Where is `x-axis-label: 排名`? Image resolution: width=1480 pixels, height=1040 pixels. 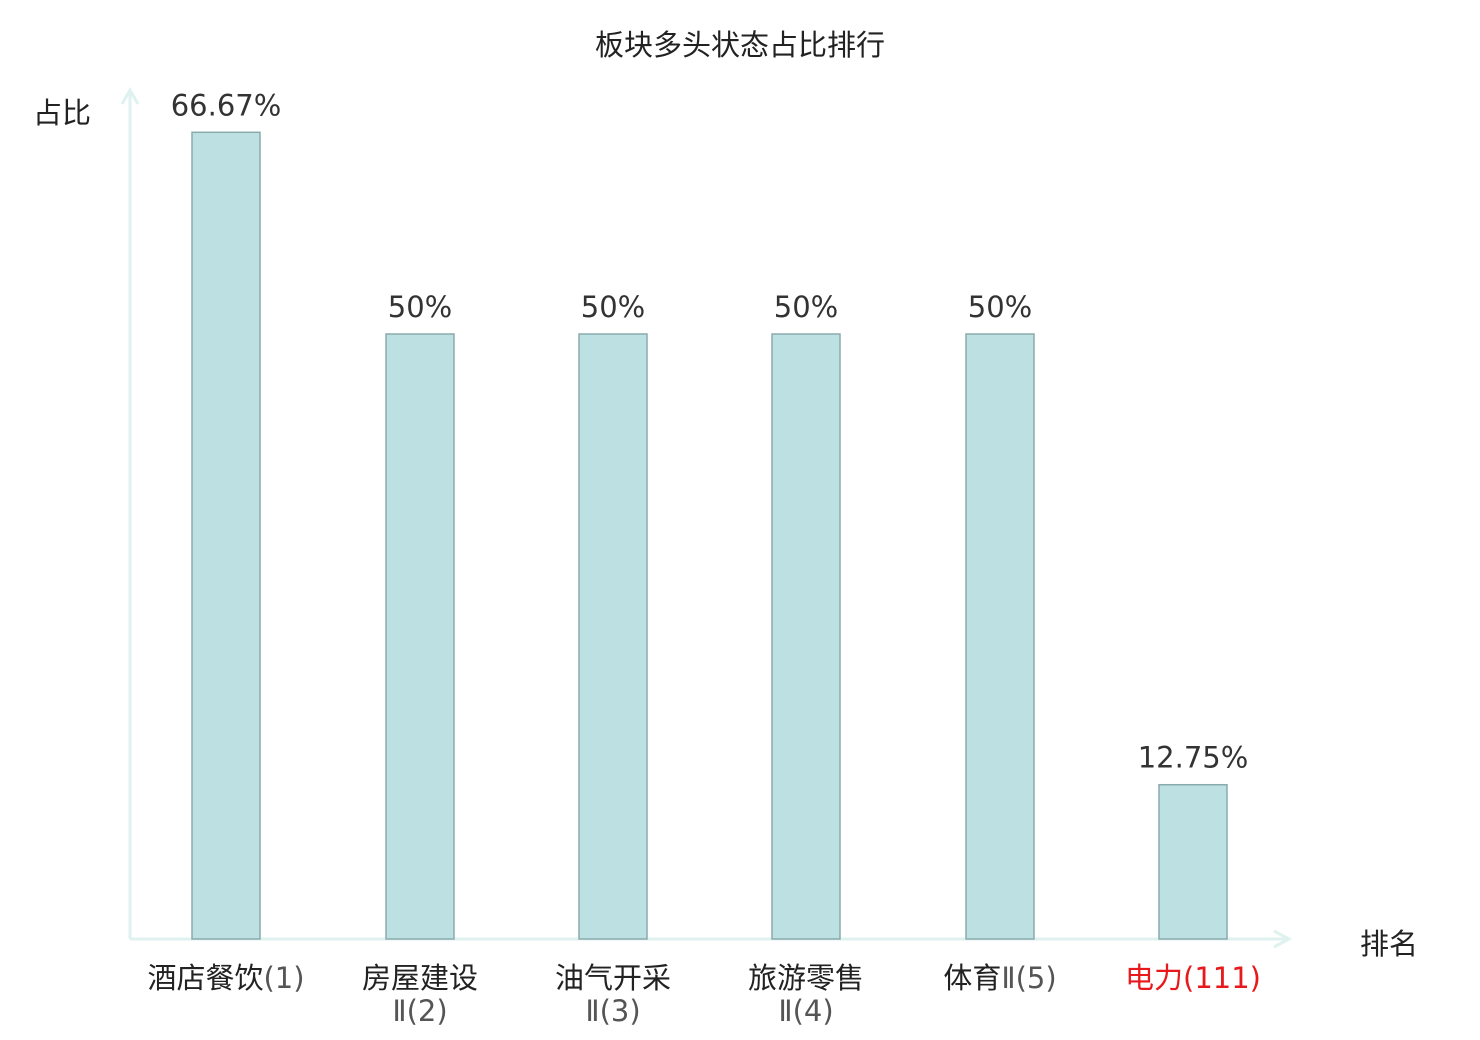 x-axis-label: 排名 is located at coordinates (1389, 944).